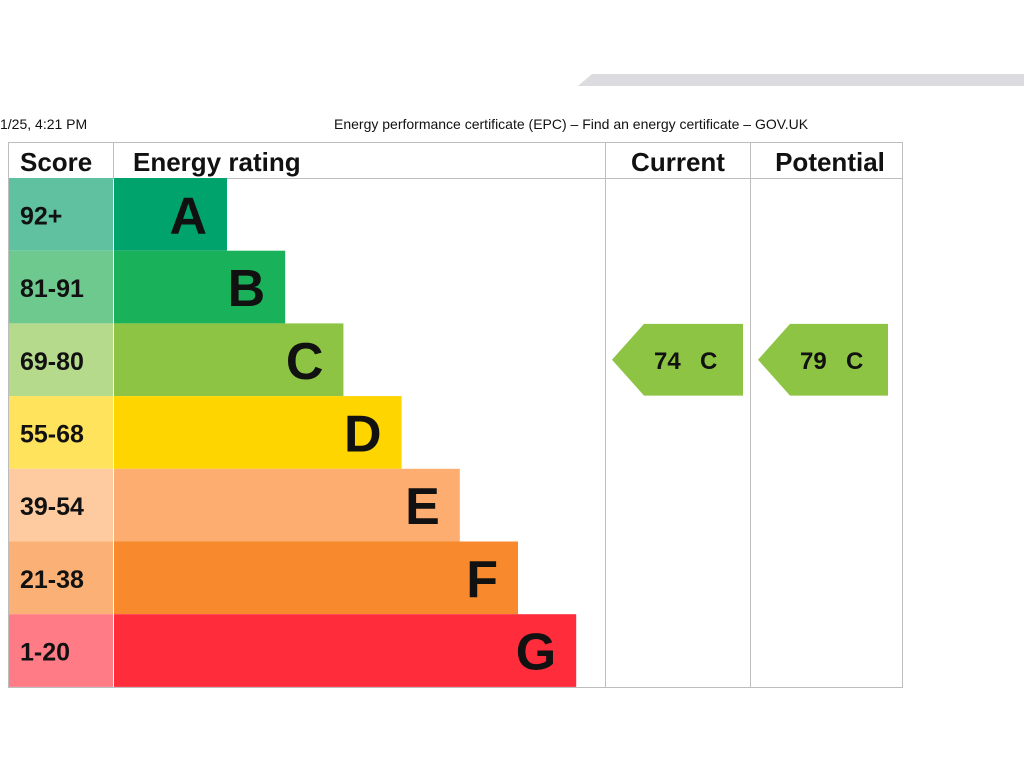  I want to click on score-cell-g, so click(61, 650).